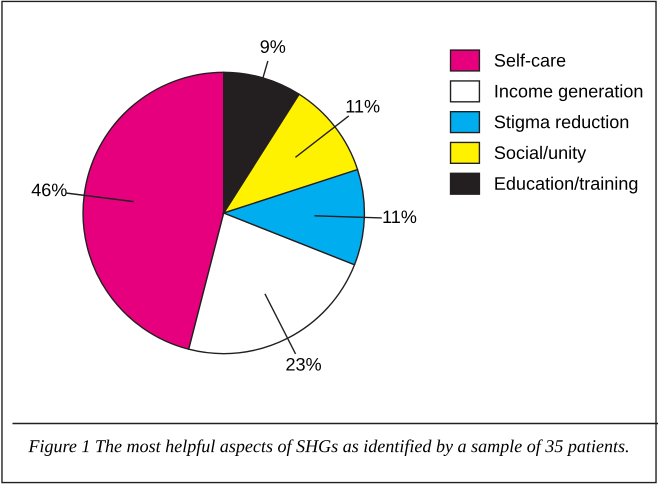 The height and width of the screenshot is (484, 658). Describe the element at coordinates (561, 123) in the screenshot. I see `legend-label: Stigma reduction` at that location.